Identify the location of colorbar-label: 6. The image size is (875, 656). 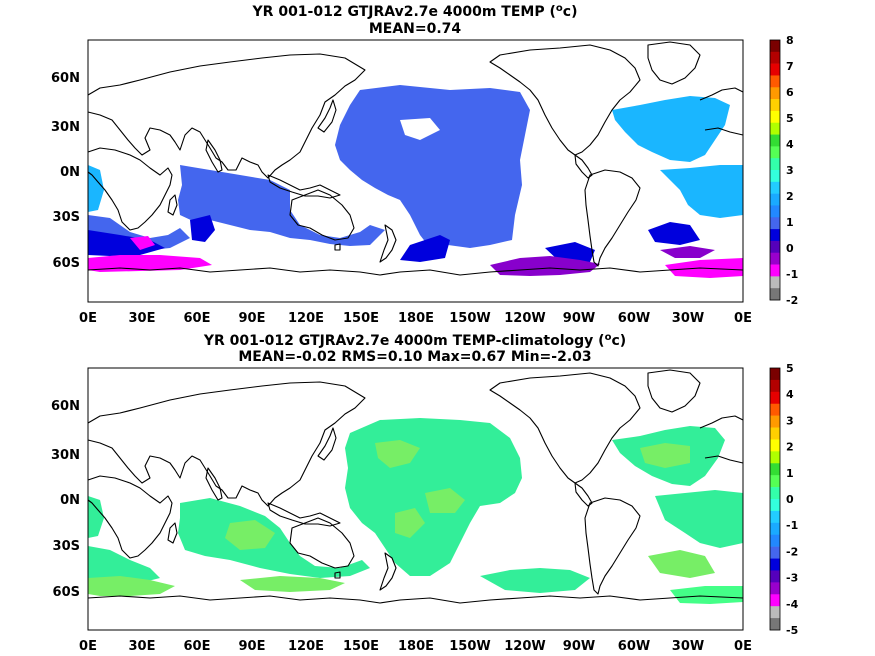
(790, 92).